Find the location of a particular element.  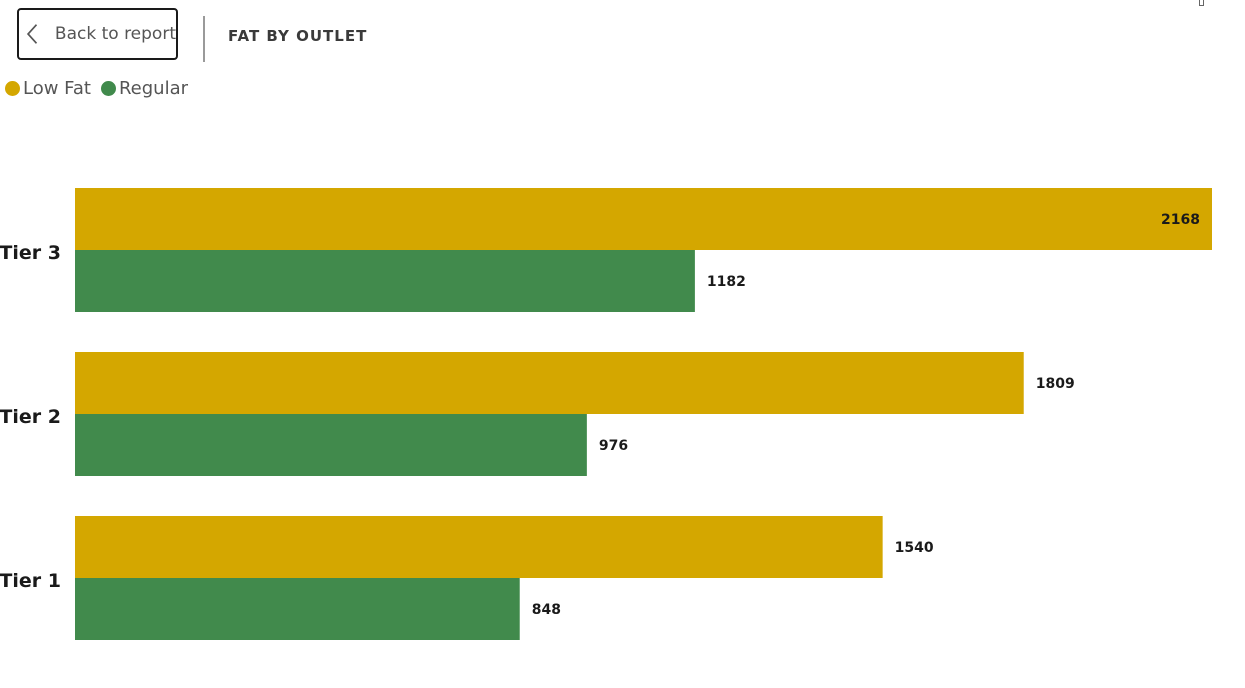

data-label-tier-3-regular: 1182 is located at coordinates (726, 282).